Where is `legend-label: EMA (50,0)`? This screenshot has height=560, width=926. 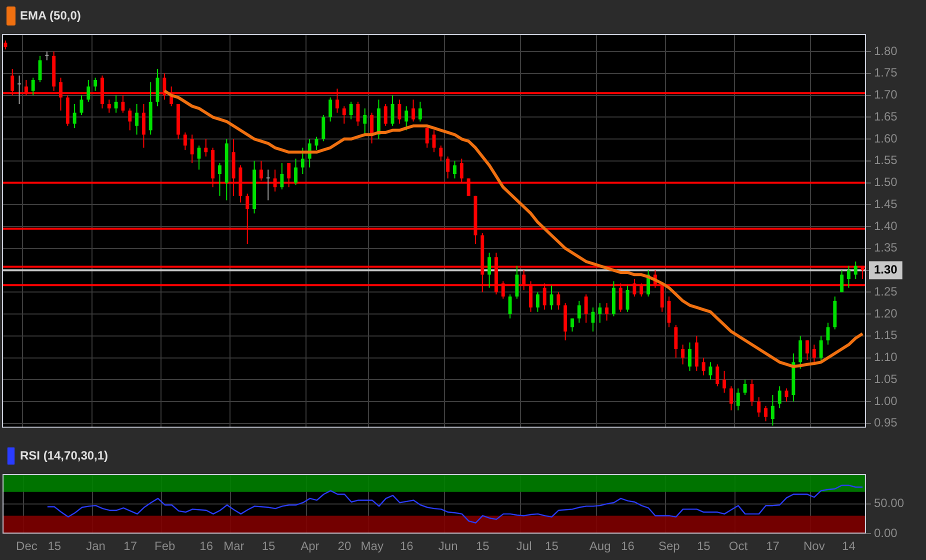
legend-label: EMA (50,0) is located at coordinates (50, 15).